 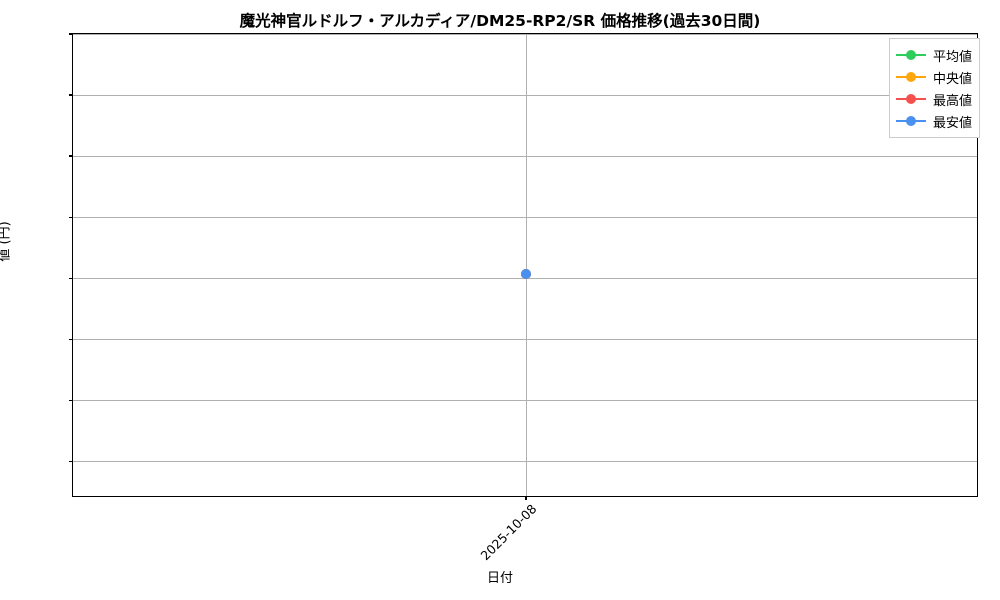 What do you see at coordinates (526, 273) in the screenshot?
I see `data-point-最安値` at bounding box center [526, 273].